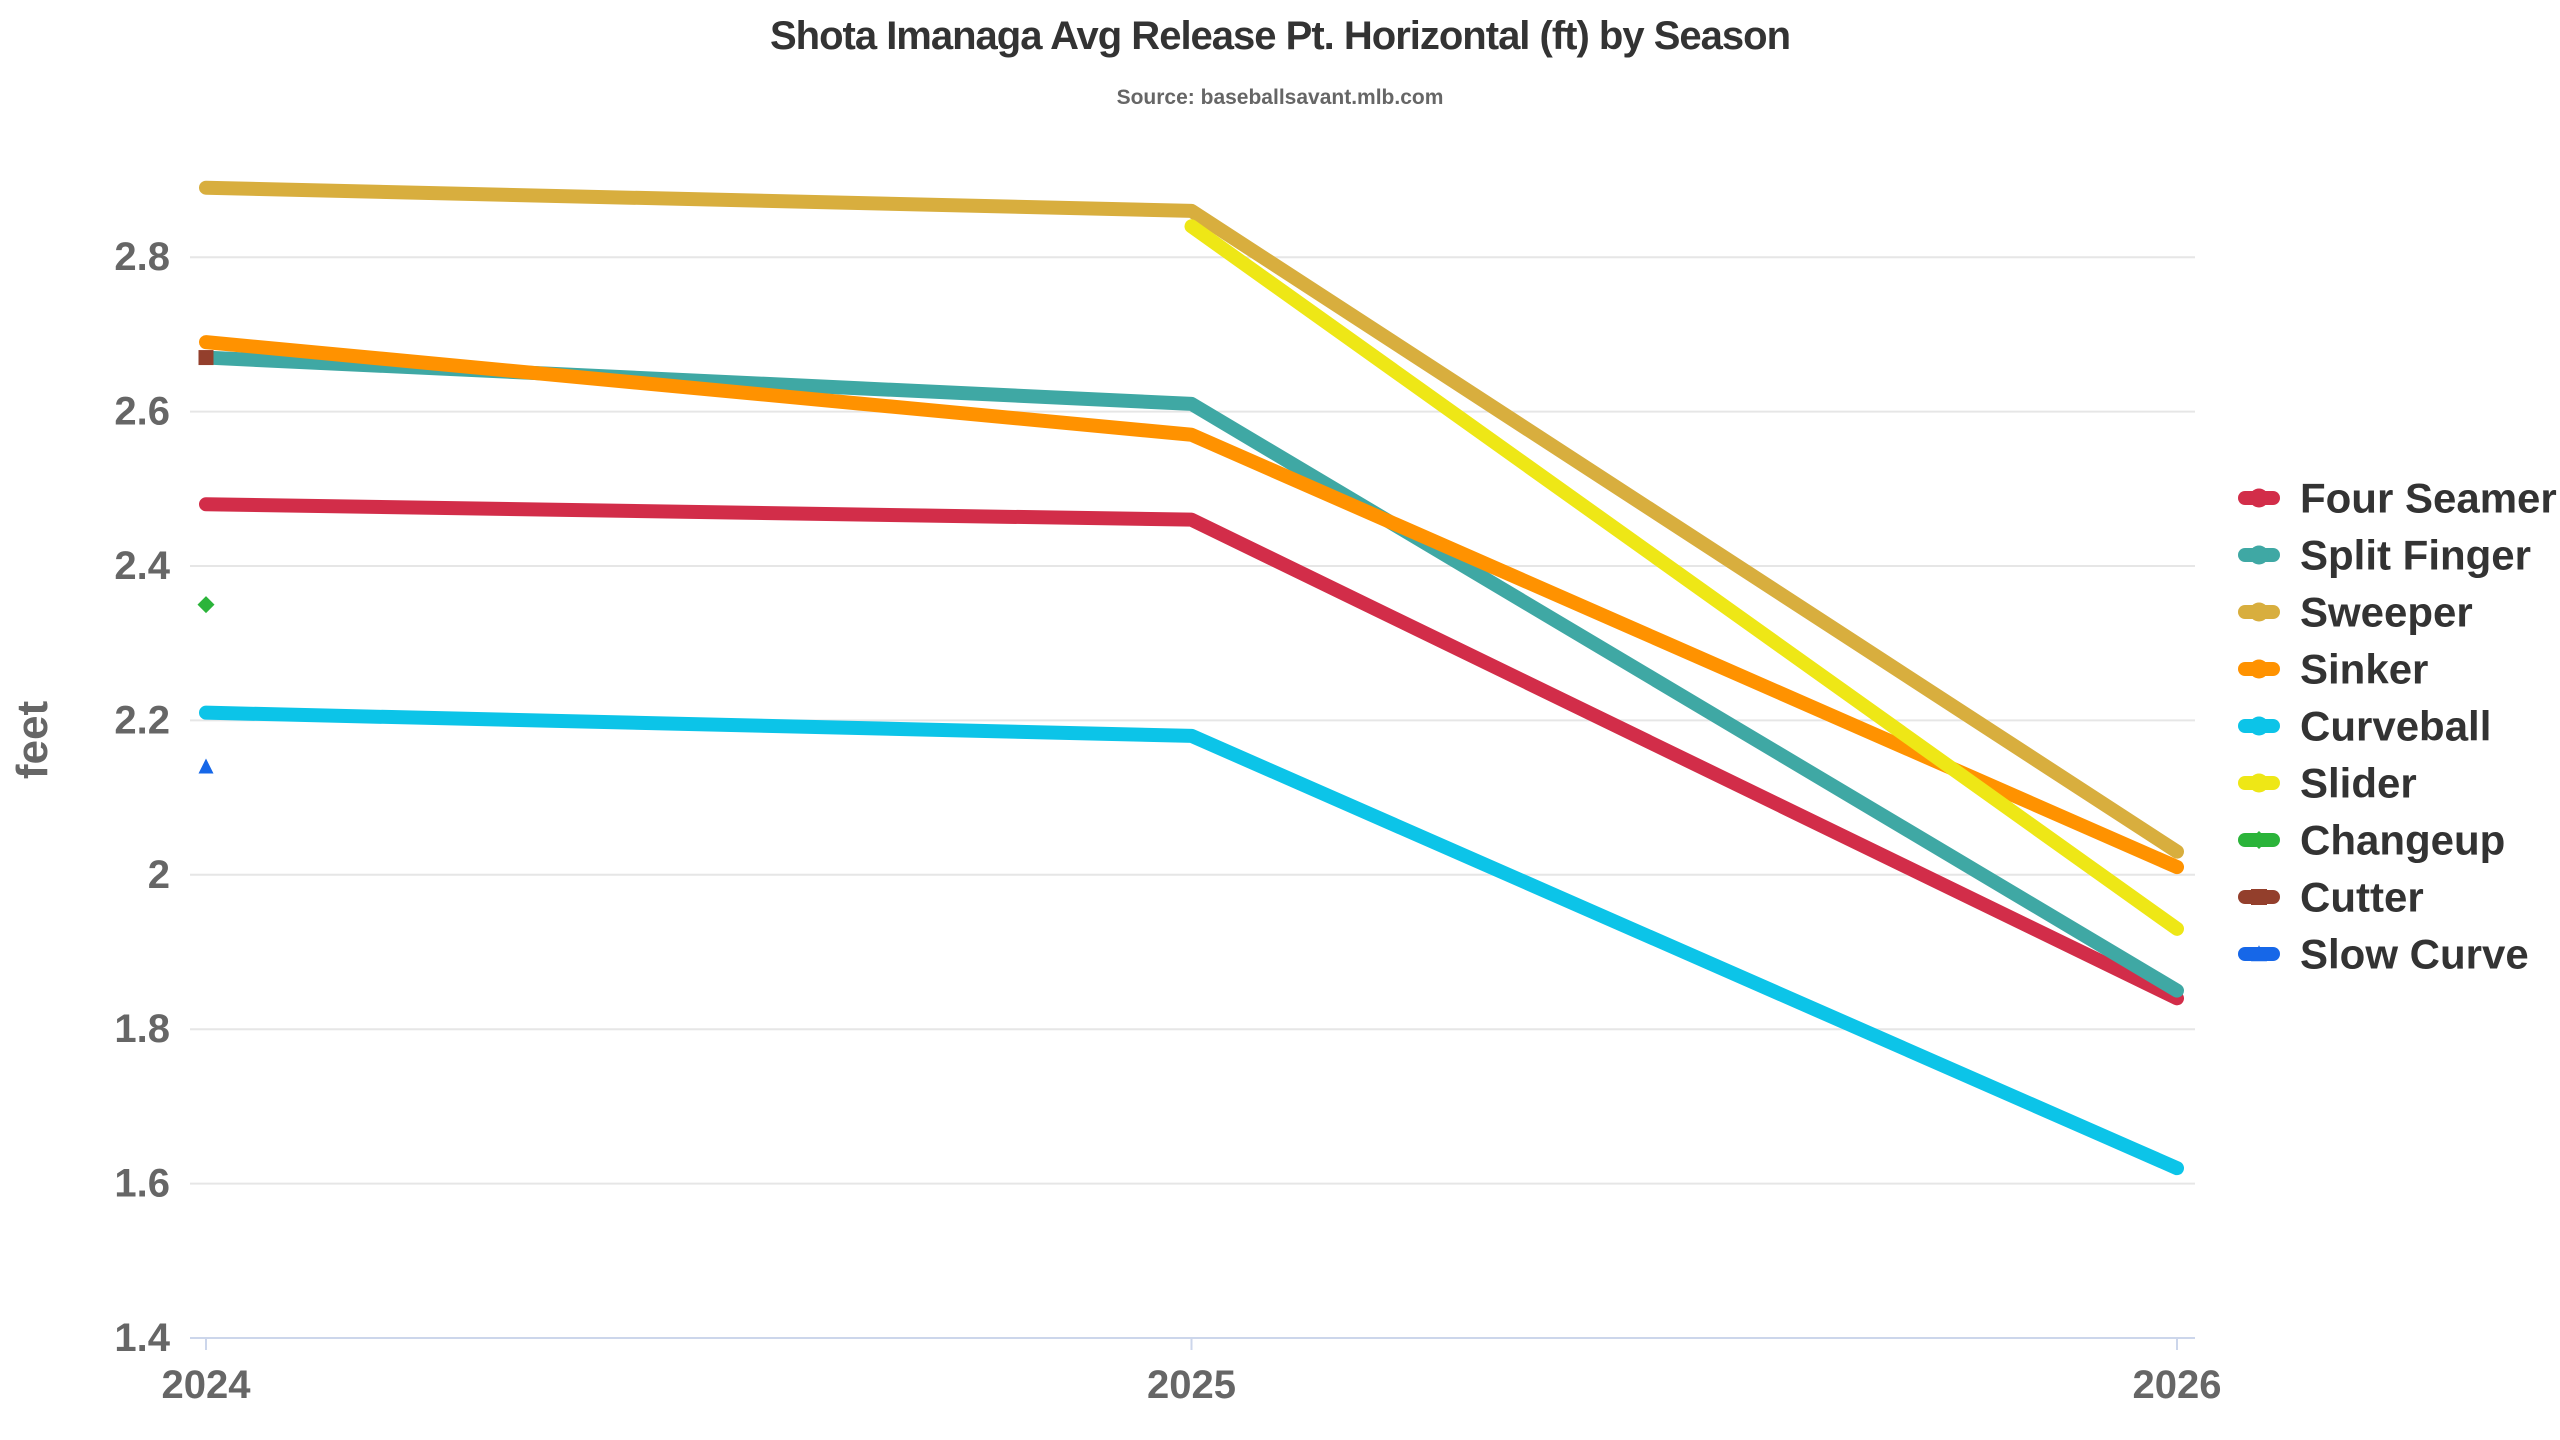  I want to click on x-tick-label: 2025, so click(1191, 1385).